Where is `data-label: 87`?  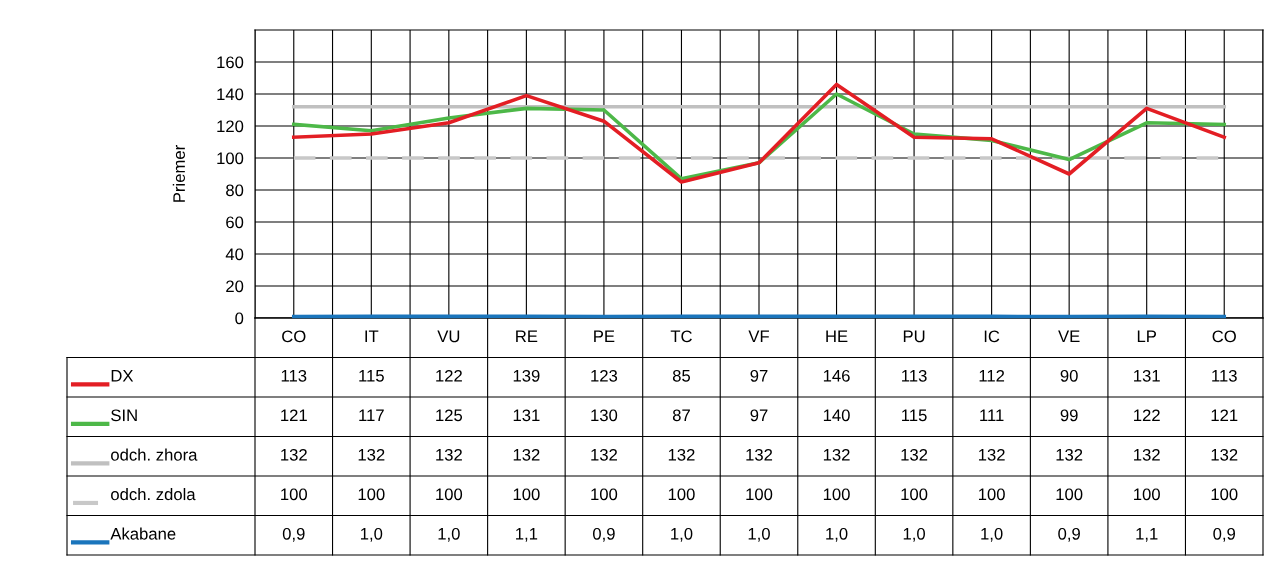
data-label: 87 is located at coordinates (681, 415).